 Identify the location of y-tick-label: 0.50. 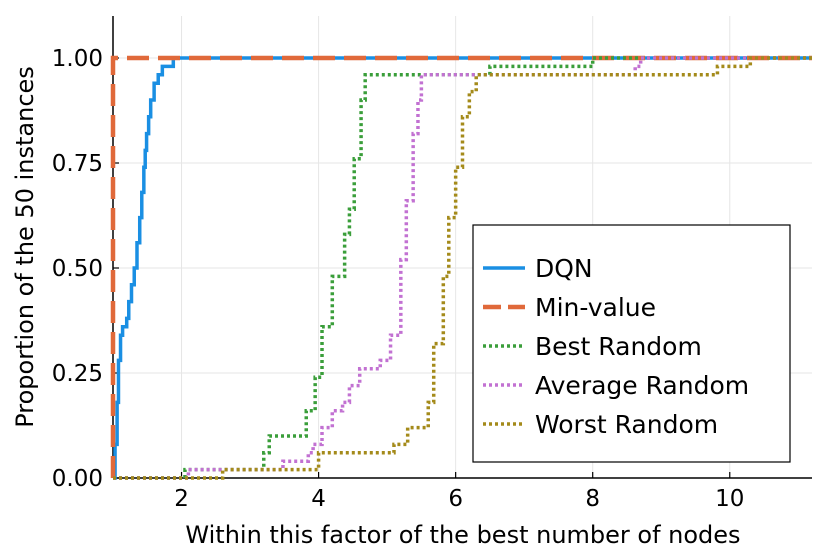
(77, 269).